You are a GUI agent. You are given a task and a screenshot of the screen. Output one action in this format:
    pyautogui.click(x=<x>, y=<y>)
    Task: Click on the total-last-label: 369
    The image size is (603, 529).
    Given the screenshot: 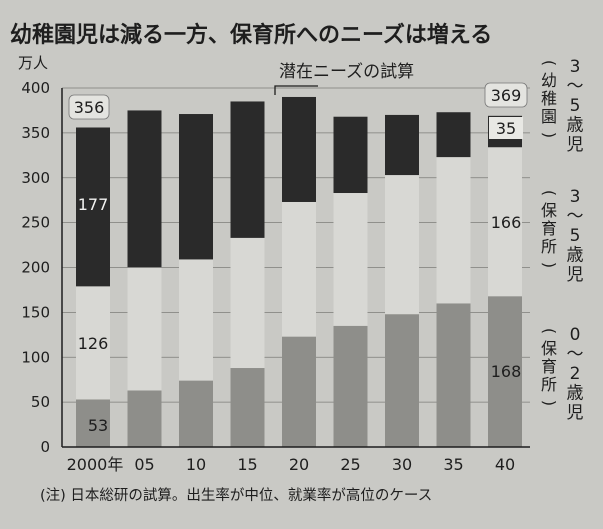 What is the action you would take?
    pyautogui.click(x=506, y=95)
    